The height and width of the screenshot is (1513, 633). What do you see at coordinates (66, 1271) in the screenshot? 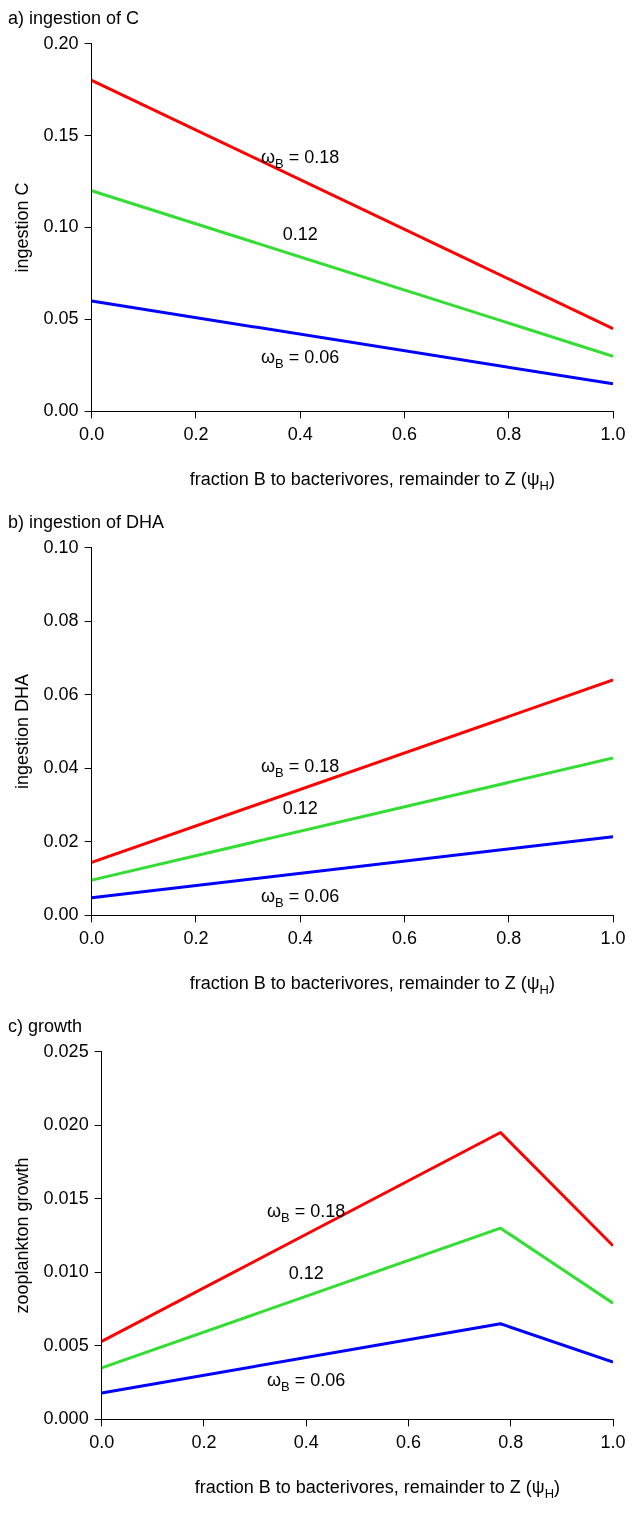
I see `y-tick-label: 0.010` at bounding box center [66, 1271].